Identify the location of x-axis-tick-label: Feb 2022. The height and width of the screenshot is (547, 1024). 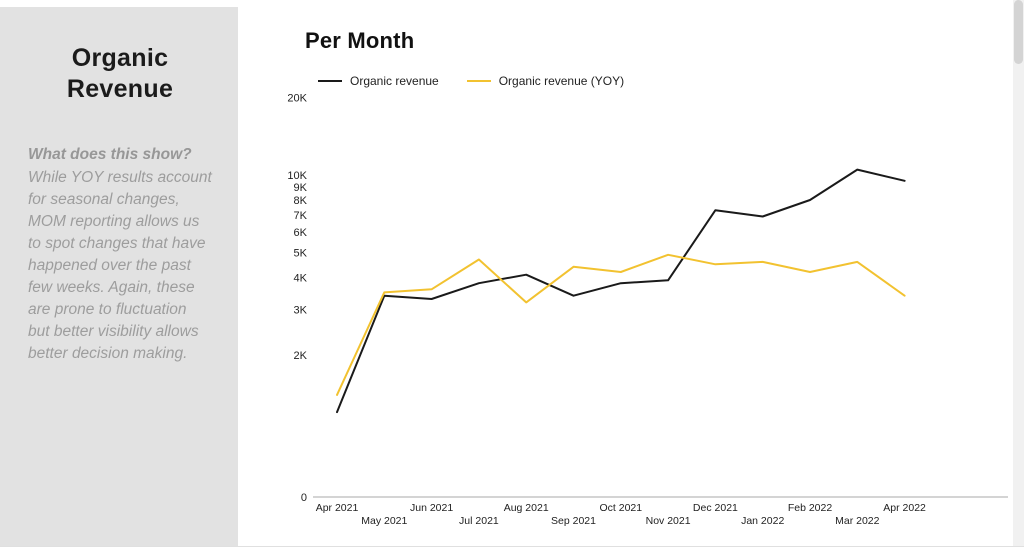
(810, 508).